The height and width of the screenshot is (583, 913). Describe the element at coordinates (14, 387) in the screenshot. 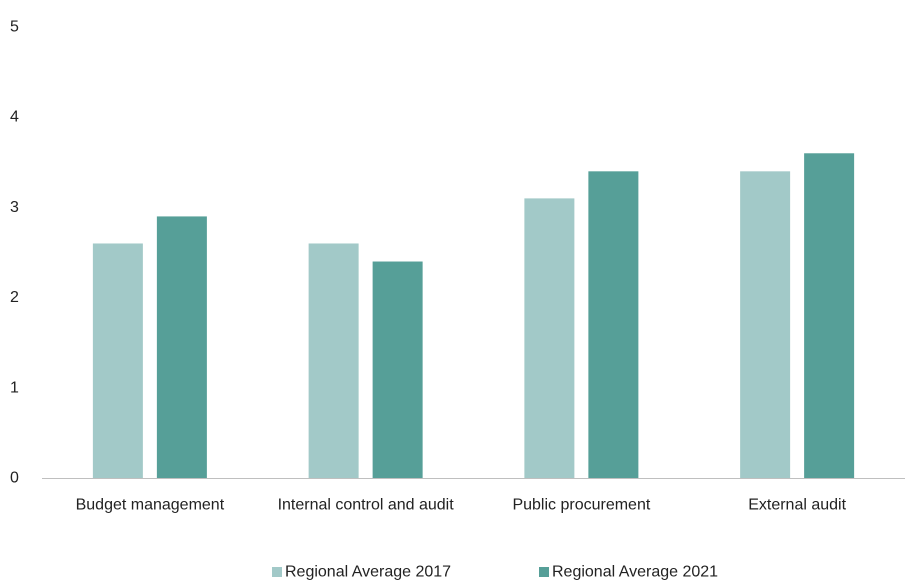

I see `y-tick-label: 1` at that location.